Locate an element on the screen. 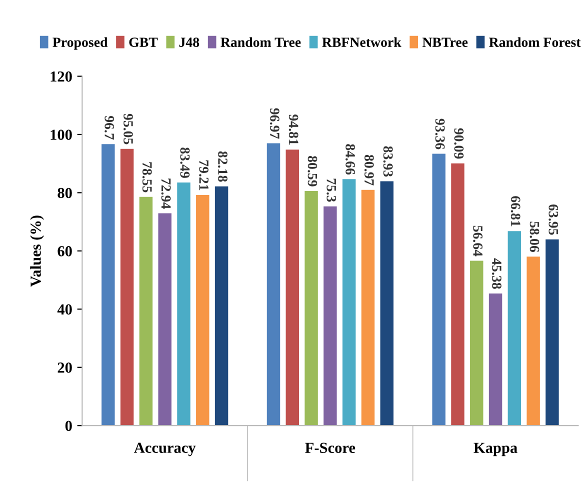 The width and height of the screenshot is (587, 492). y-tick-label: 100 is located at coordinates (61, 135).